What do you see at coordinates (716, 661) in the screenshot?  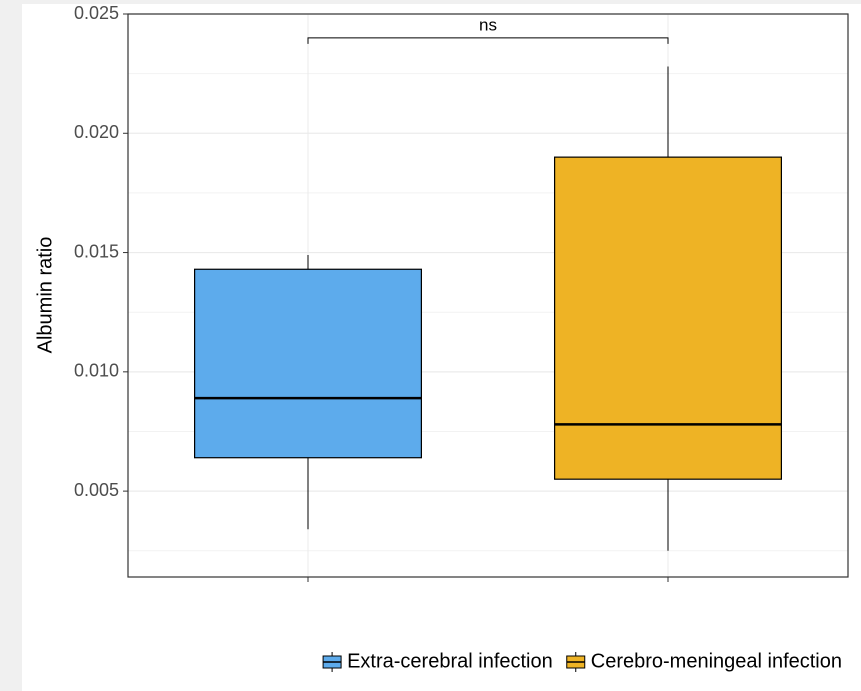 I see `legend-label: Cerebro-meningeal infection` at bounding box center [716, 661].